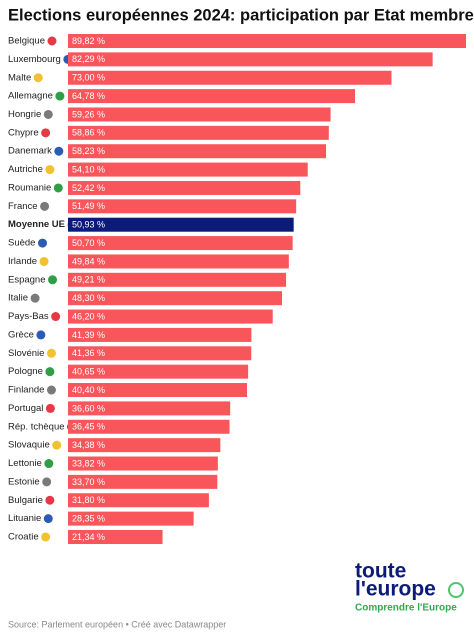 Image resolution: width=474 pixels, height=638 pixels. I want to click on value-label: 46,20 %, so click(88, 316).